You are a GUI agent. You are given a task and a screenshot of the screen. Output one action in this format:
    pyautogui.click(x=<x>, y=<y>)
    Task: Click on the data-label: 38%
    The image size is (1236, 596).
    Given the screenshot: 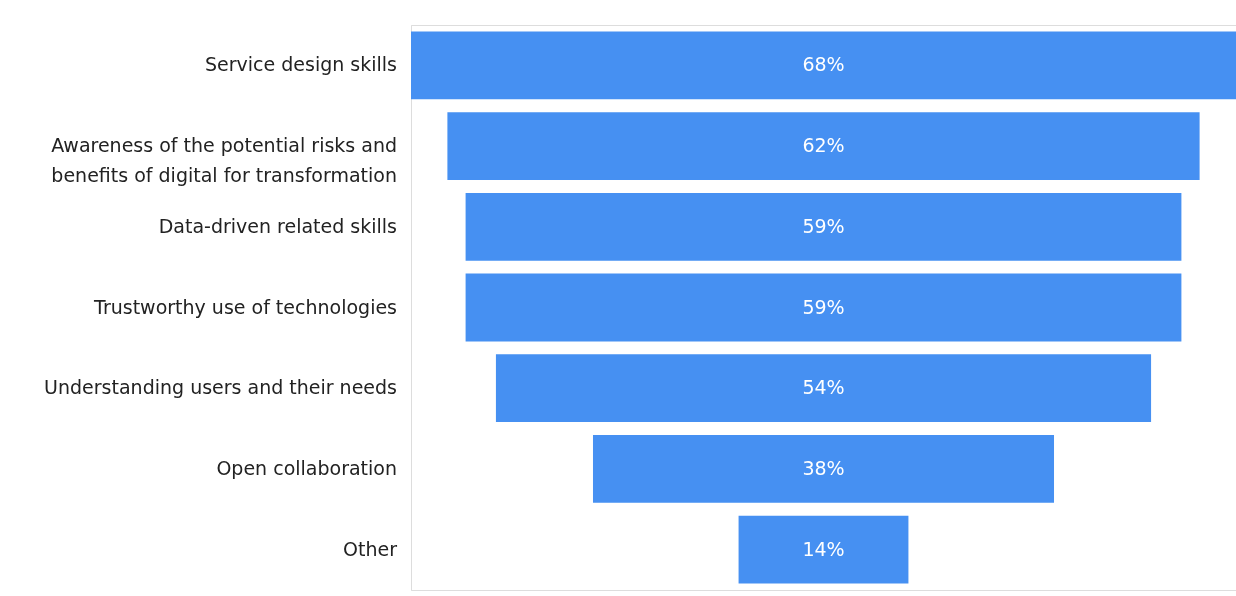 What is the action you would take?
    pyautogui.click(x=823, y=467)
    